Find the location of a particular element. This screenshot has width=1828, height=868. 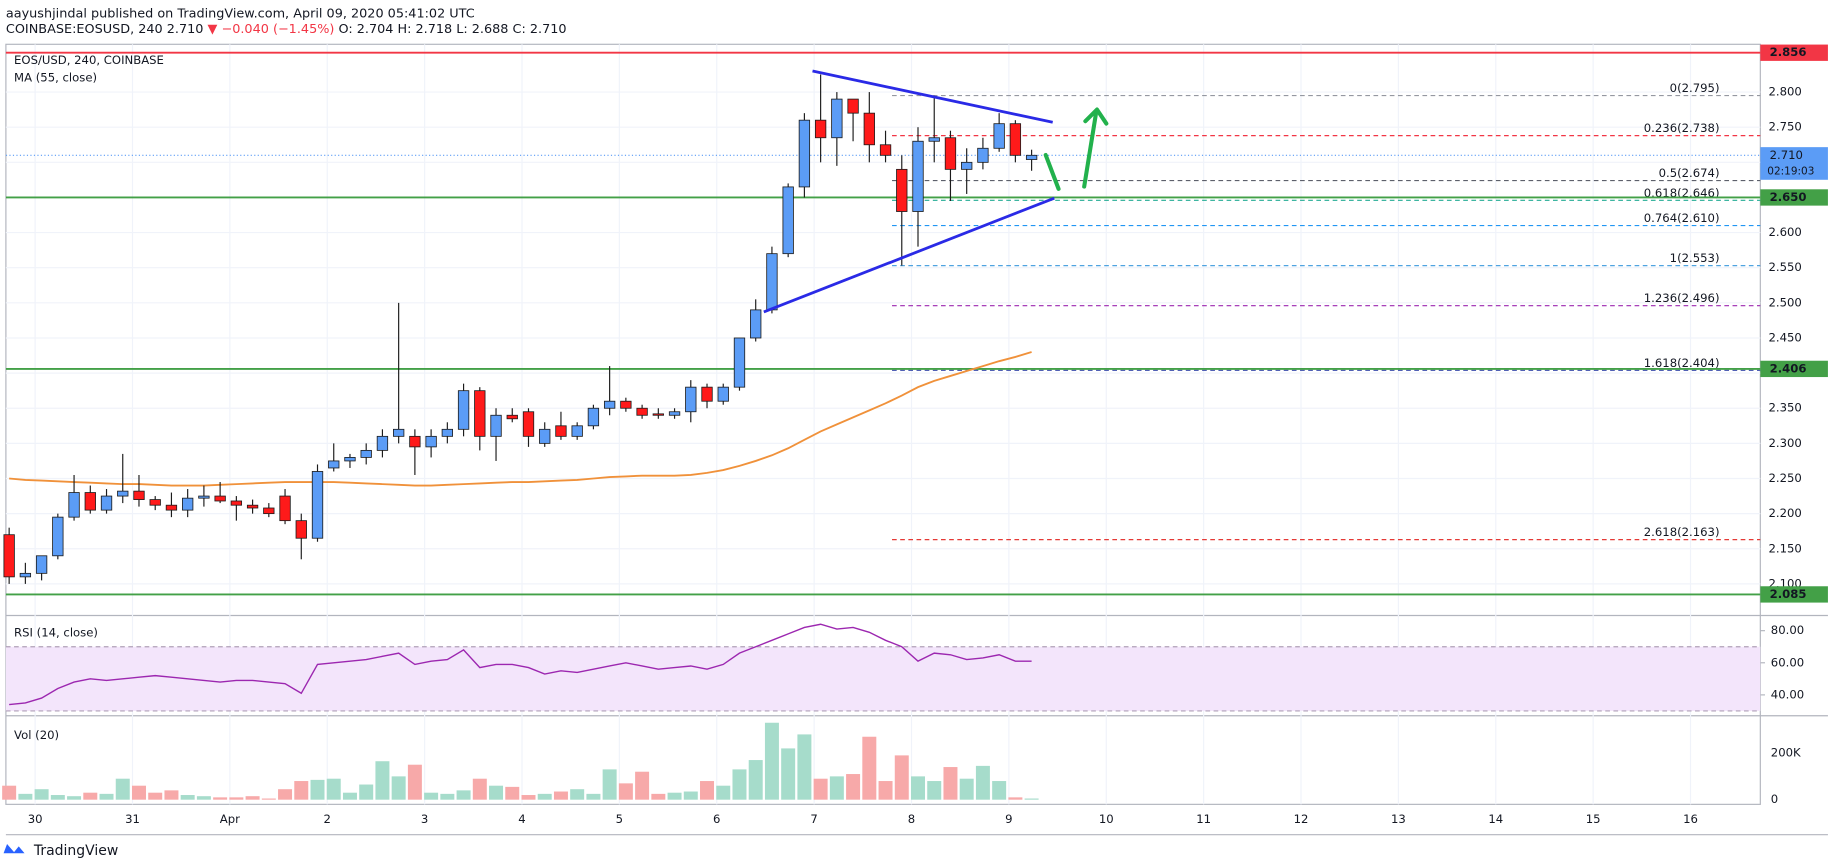

x-tick-label: 6 is located at coordinates (716, 819).